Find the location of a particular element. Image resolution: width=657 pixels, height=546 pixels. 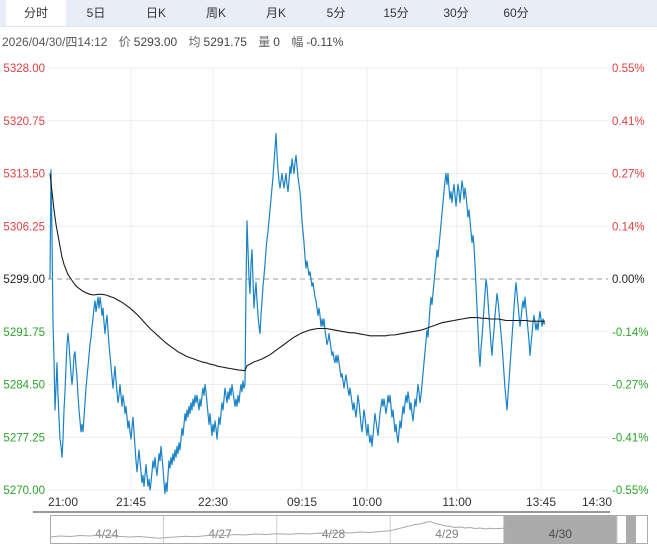

right-axis-percent-label: -0.27% is located at coordinates (630, 386).